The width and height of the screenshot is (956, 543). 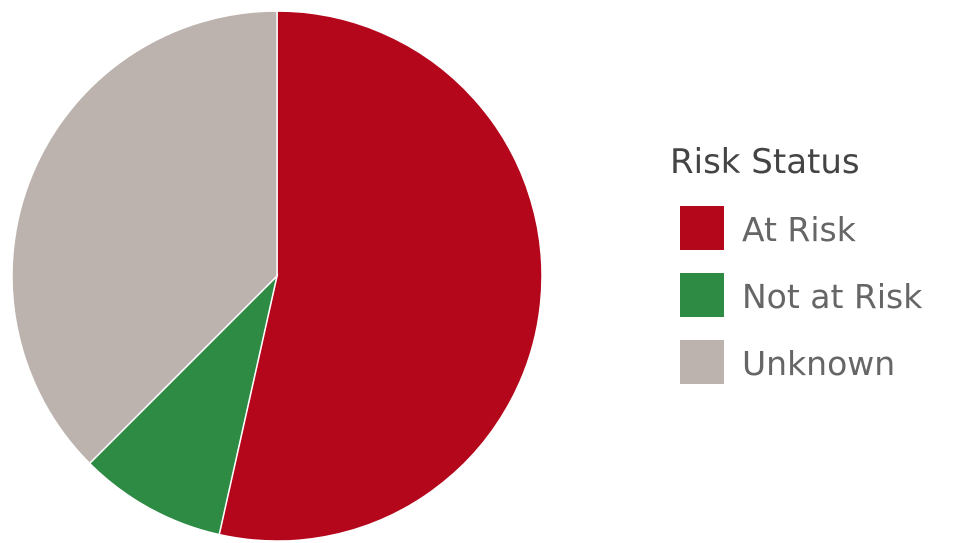 What do you see at coordinates (818, 363) in the screenshot?
I see `legend-label-unknown: Unknown` at bounding box center [818, 363].